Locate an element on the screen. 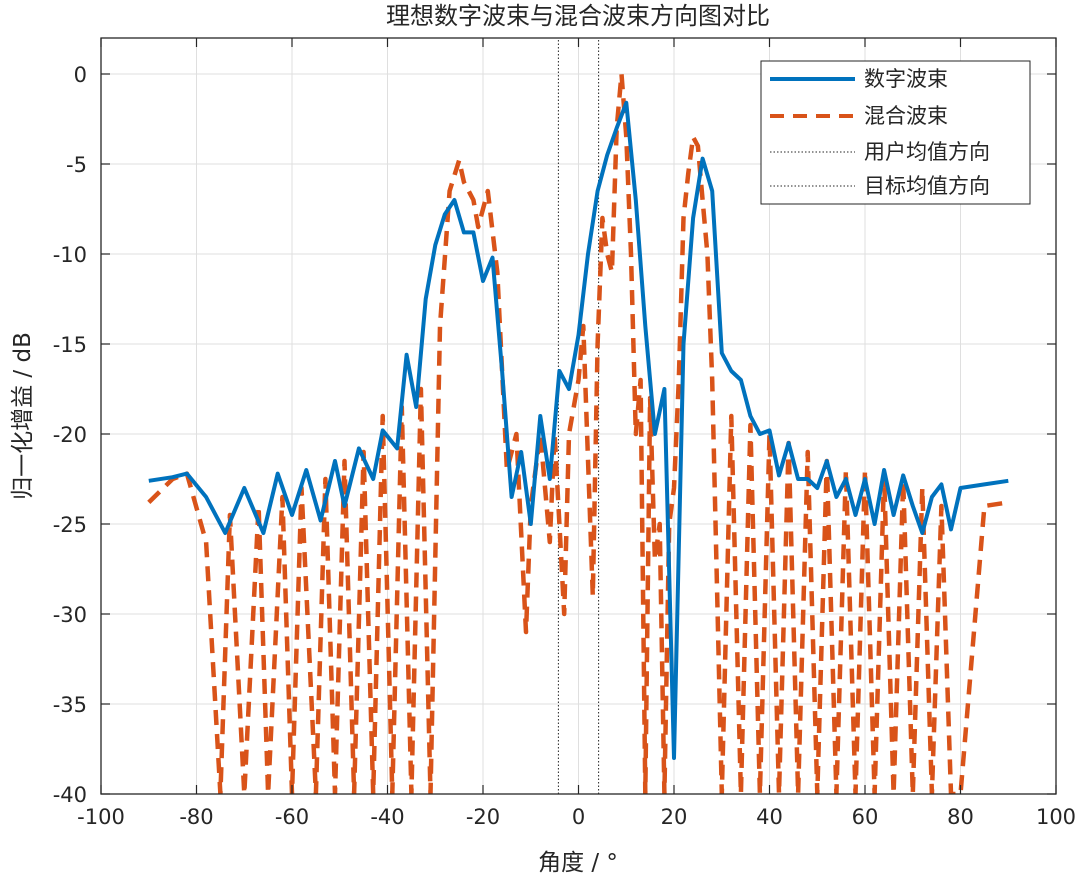  x-tick-labels: -100 -80 -60 -40 -20 0 20 40 60 80 100 is located at coordinates (576, 817).